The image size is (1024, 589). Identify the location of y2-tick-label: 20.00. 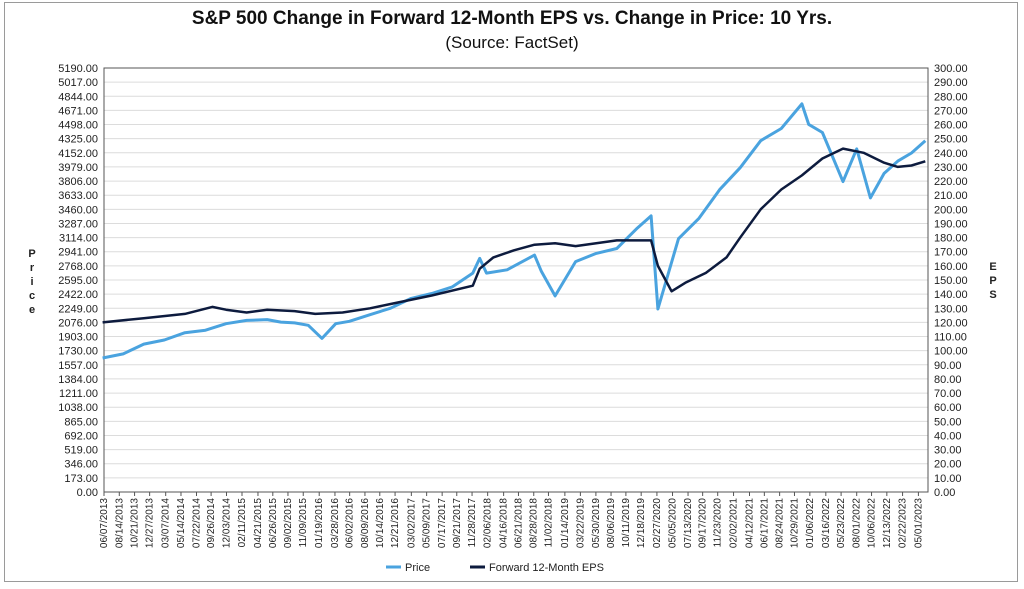
(948, 465).